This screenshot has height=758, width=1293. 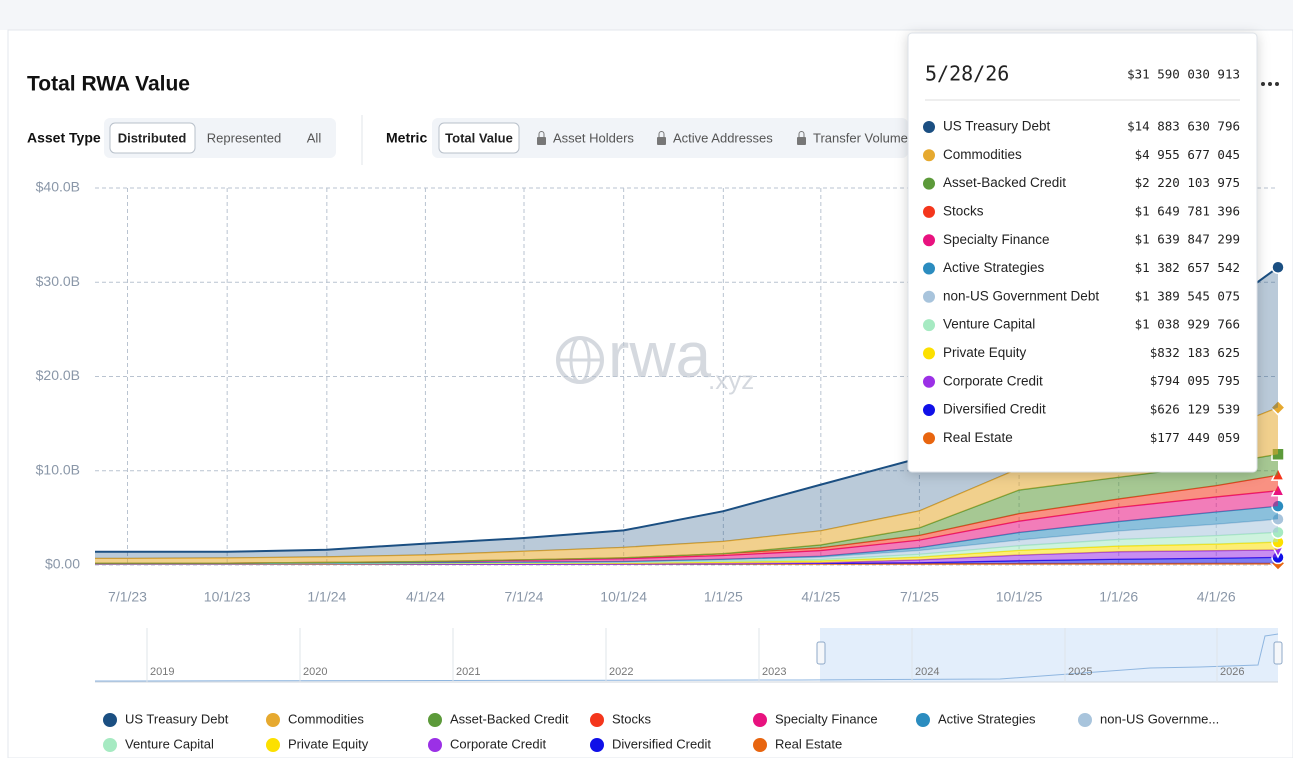 I want to click on x-tick-label: 7/1/25, so click(x=919, y=597).